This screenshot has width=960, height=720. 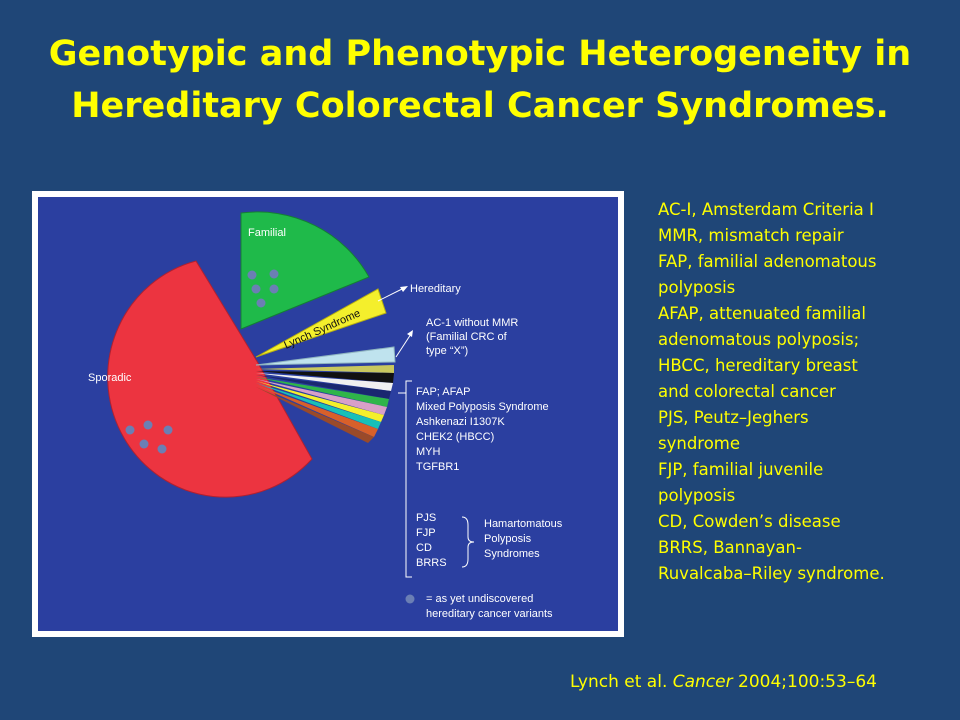 I want to click on abbreviation-line: BRRS, Bannayan-, so click(x=730, y=547).